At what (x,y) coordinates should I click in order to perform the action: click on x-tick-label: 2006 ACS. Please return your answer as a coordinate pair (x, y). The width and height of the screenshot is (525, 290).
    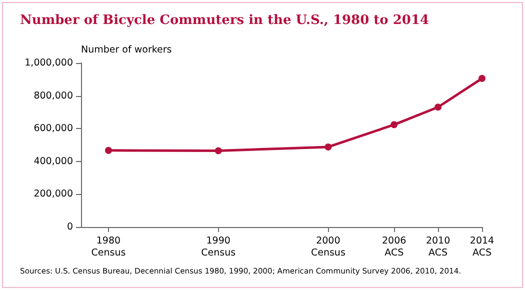
    Looking at the image, I should click on (394, 247).